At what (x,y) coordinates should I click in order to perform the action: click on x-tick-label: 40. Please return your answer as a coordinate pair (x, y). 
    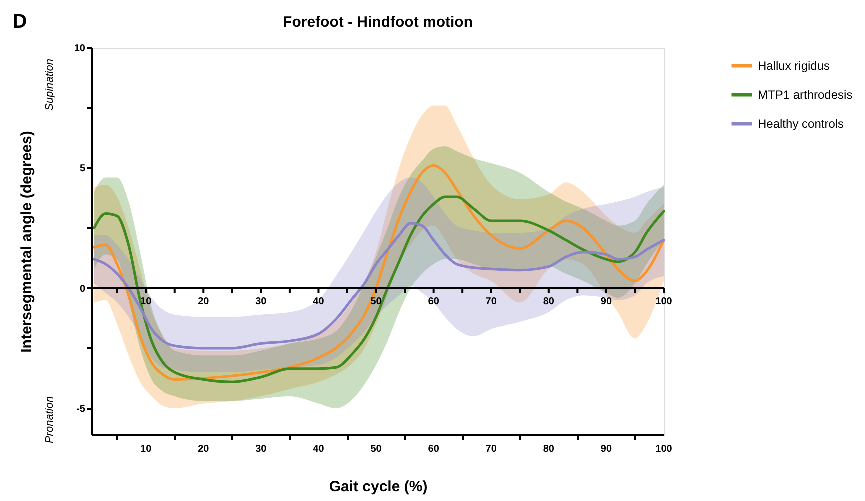
    Looking at the image, I should click on (319, 302).